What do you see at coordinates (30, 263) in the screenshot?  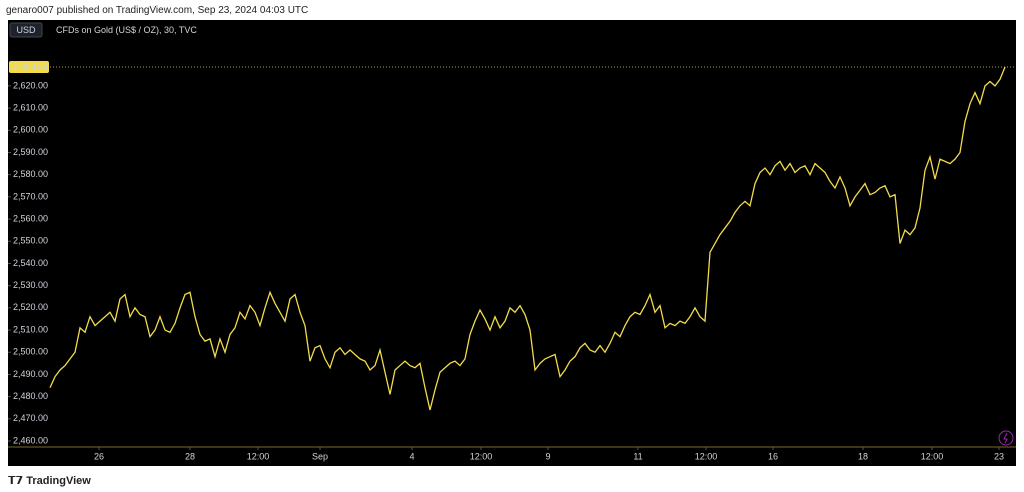 I see `y-tick-label: 2,540.00` at bounding box center [30, 263].